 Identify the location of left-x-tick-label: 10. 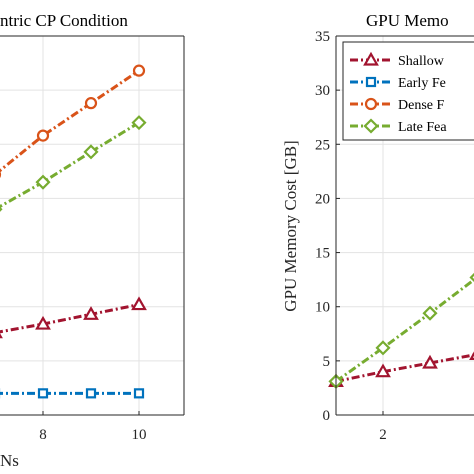
(139, 435).